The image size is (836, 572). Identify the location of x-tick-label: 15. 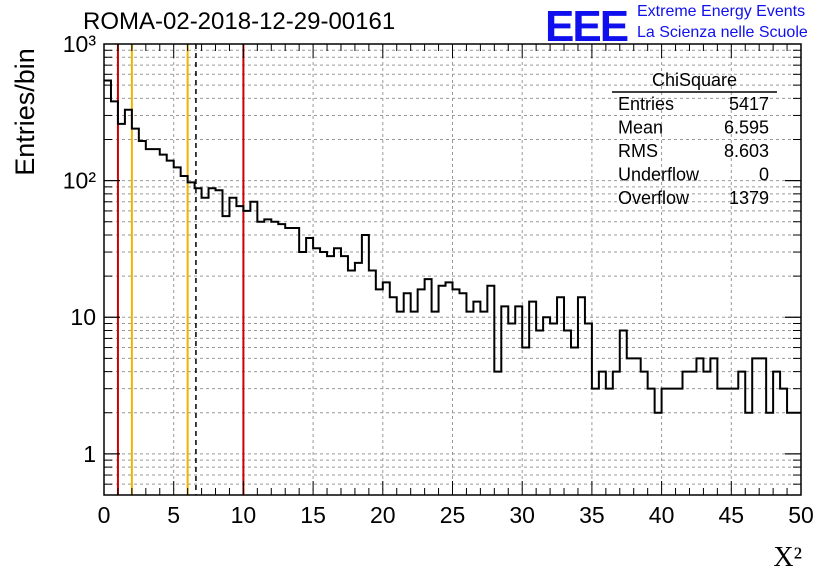
(313, 515).